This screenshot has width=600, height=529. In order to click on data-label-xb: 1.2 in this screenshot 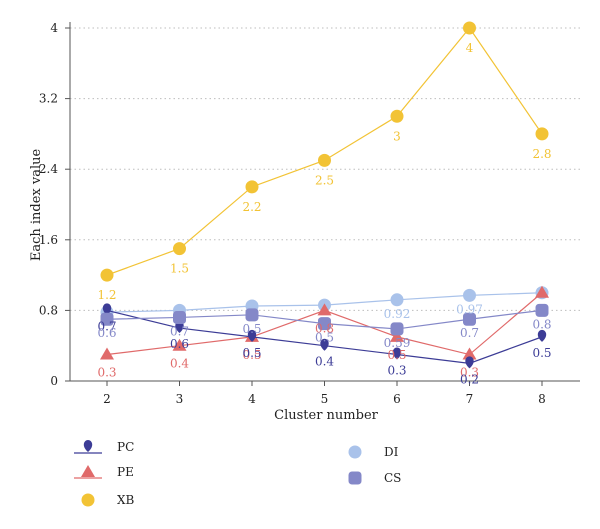, I will do `click(106, 295)`.